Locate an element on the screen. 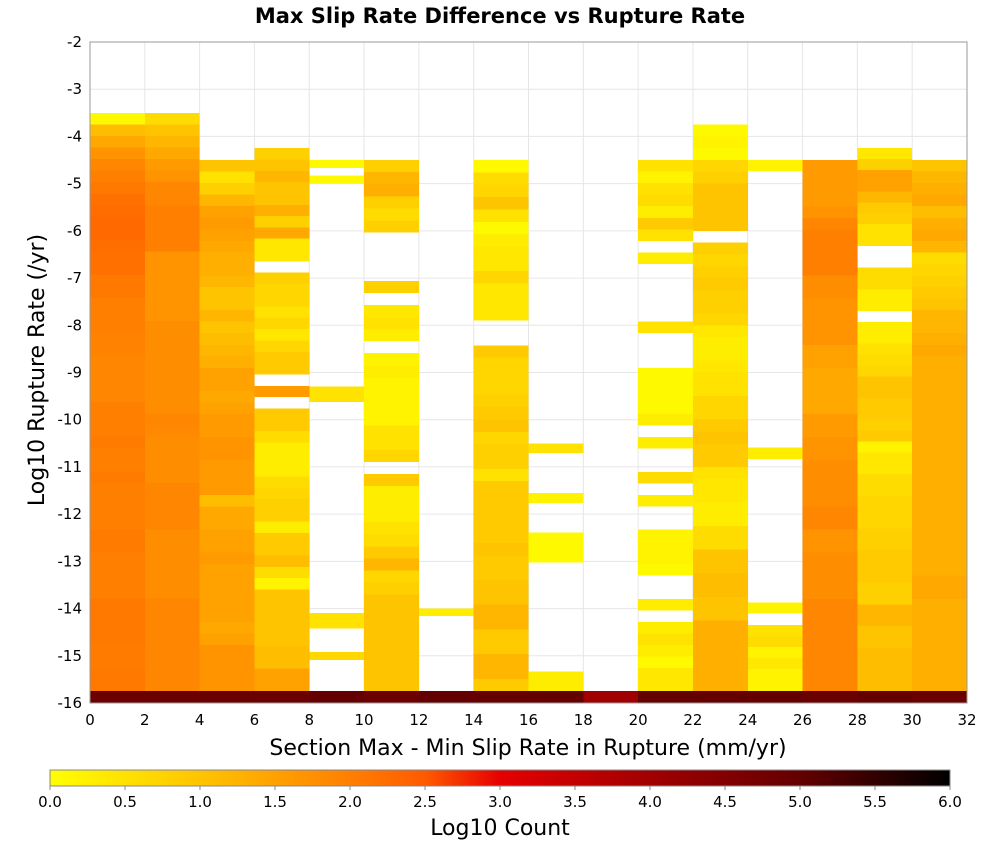 The width and height of the screenshot is (1000, 850). colorbar-tick-labels: 0.0 0.5 1.0 1.5 2.0 2.5 3.0 3.5 4.0 4.5 5.0 5.5 6.0 is located at coordinates (500, 798).